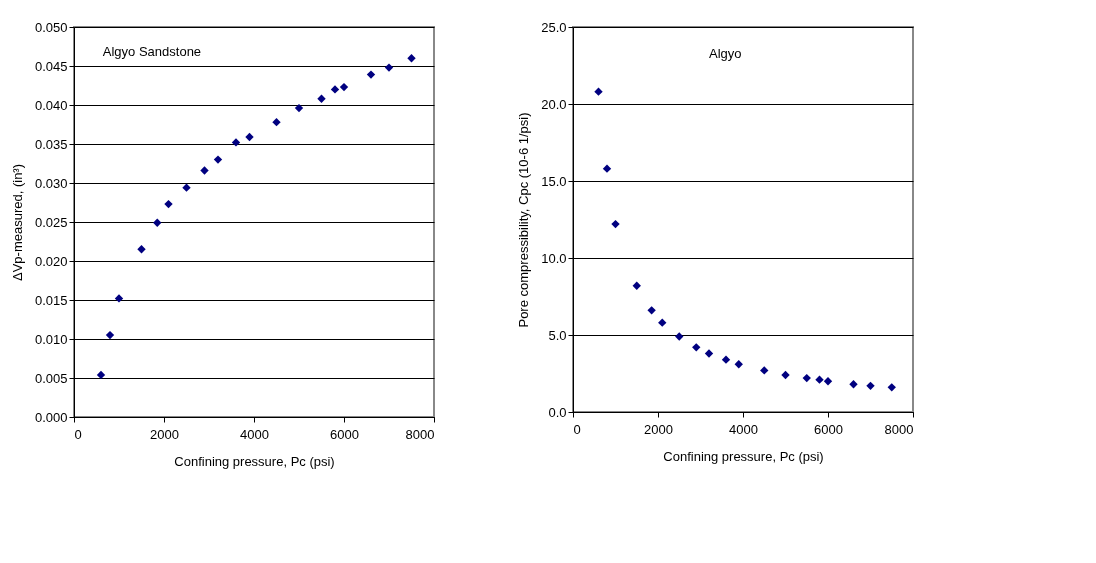 This screenshot has width=1096, height=563. Describe the element at coordinates (725, 53) in the screenshot. I see `annotation: Algyo` at that location.